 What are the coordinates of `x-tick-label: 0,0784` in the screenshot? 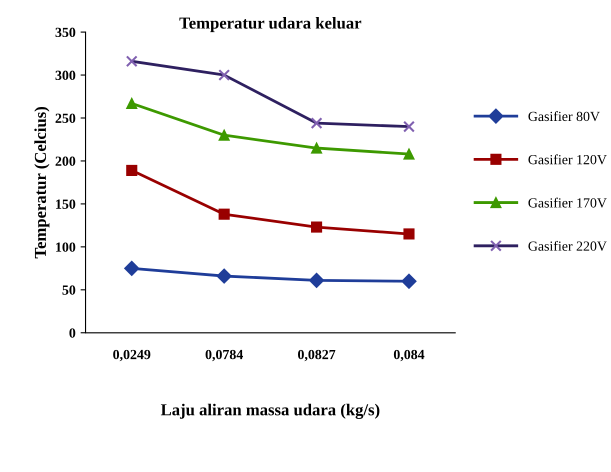 It's located at (224, 356).